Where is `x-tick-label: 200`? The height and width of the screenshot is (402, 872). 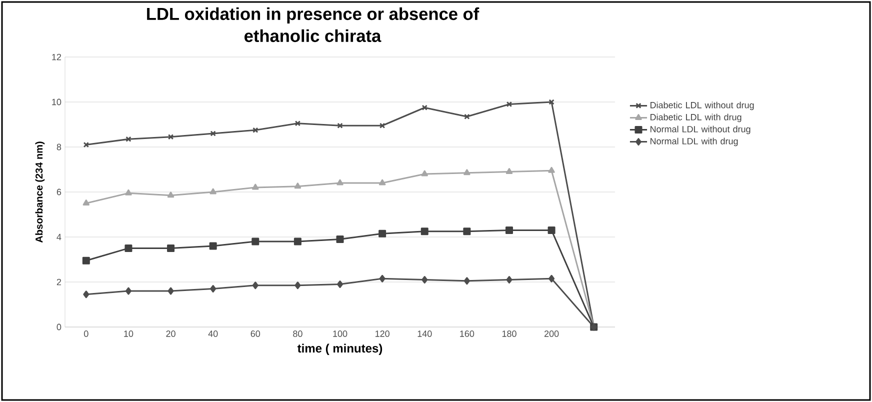 x-tick-label: 200 is located at coordinates (551, 333).